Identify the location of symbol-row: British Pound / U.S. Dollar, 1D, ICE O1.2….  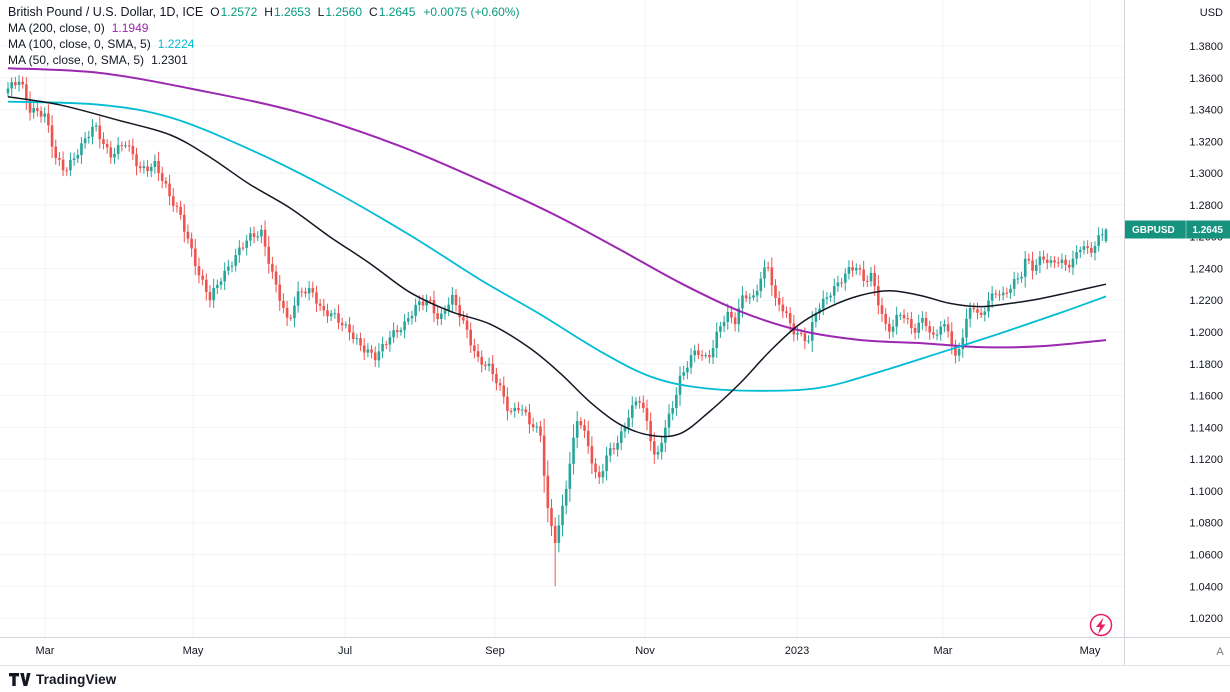
(263, 12).